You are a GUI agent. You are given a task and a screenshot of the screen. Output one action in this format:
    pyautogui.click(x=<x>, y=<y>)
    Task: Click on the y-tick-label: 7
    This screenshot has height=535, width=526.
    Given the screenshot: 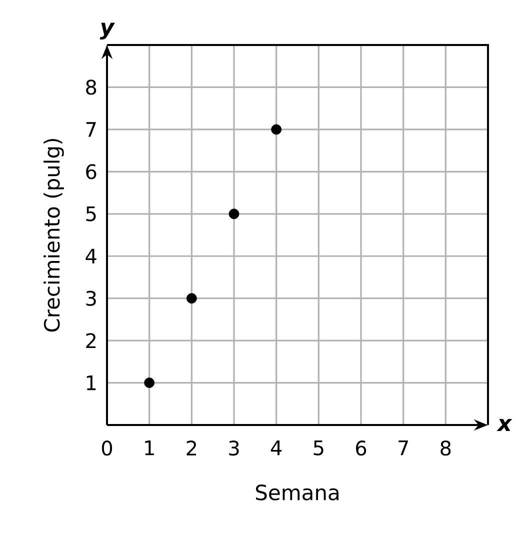 What is the action you would take?
    pyautogui.click(x=91, y=129)
    